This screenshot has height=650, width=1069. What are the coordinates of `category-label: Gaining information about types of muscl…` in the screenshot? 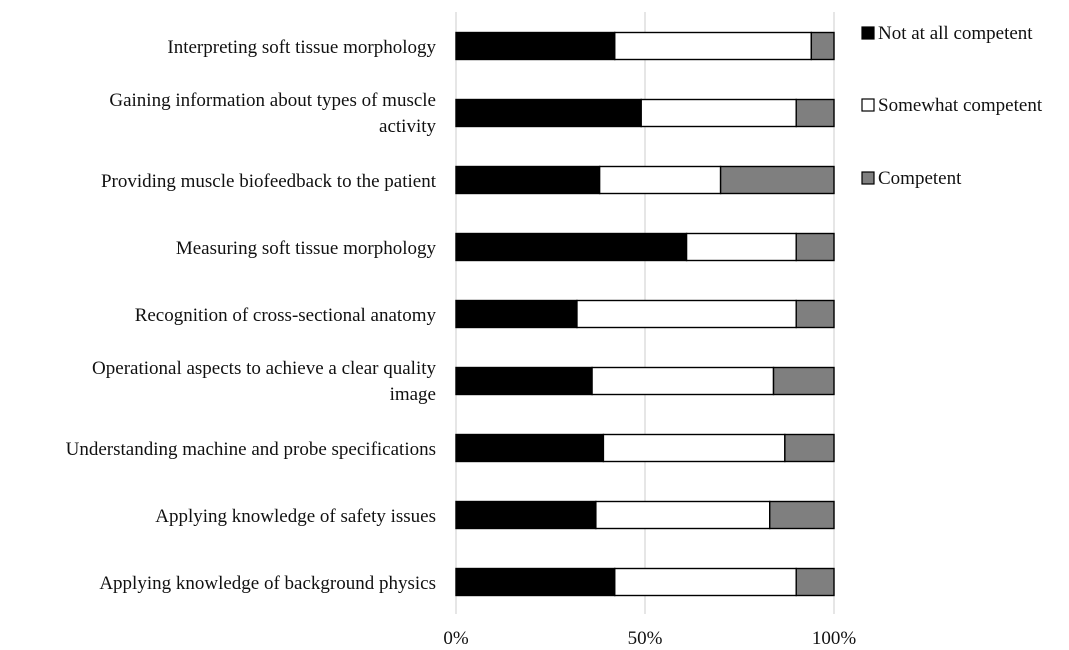 It's located at (272, 113).